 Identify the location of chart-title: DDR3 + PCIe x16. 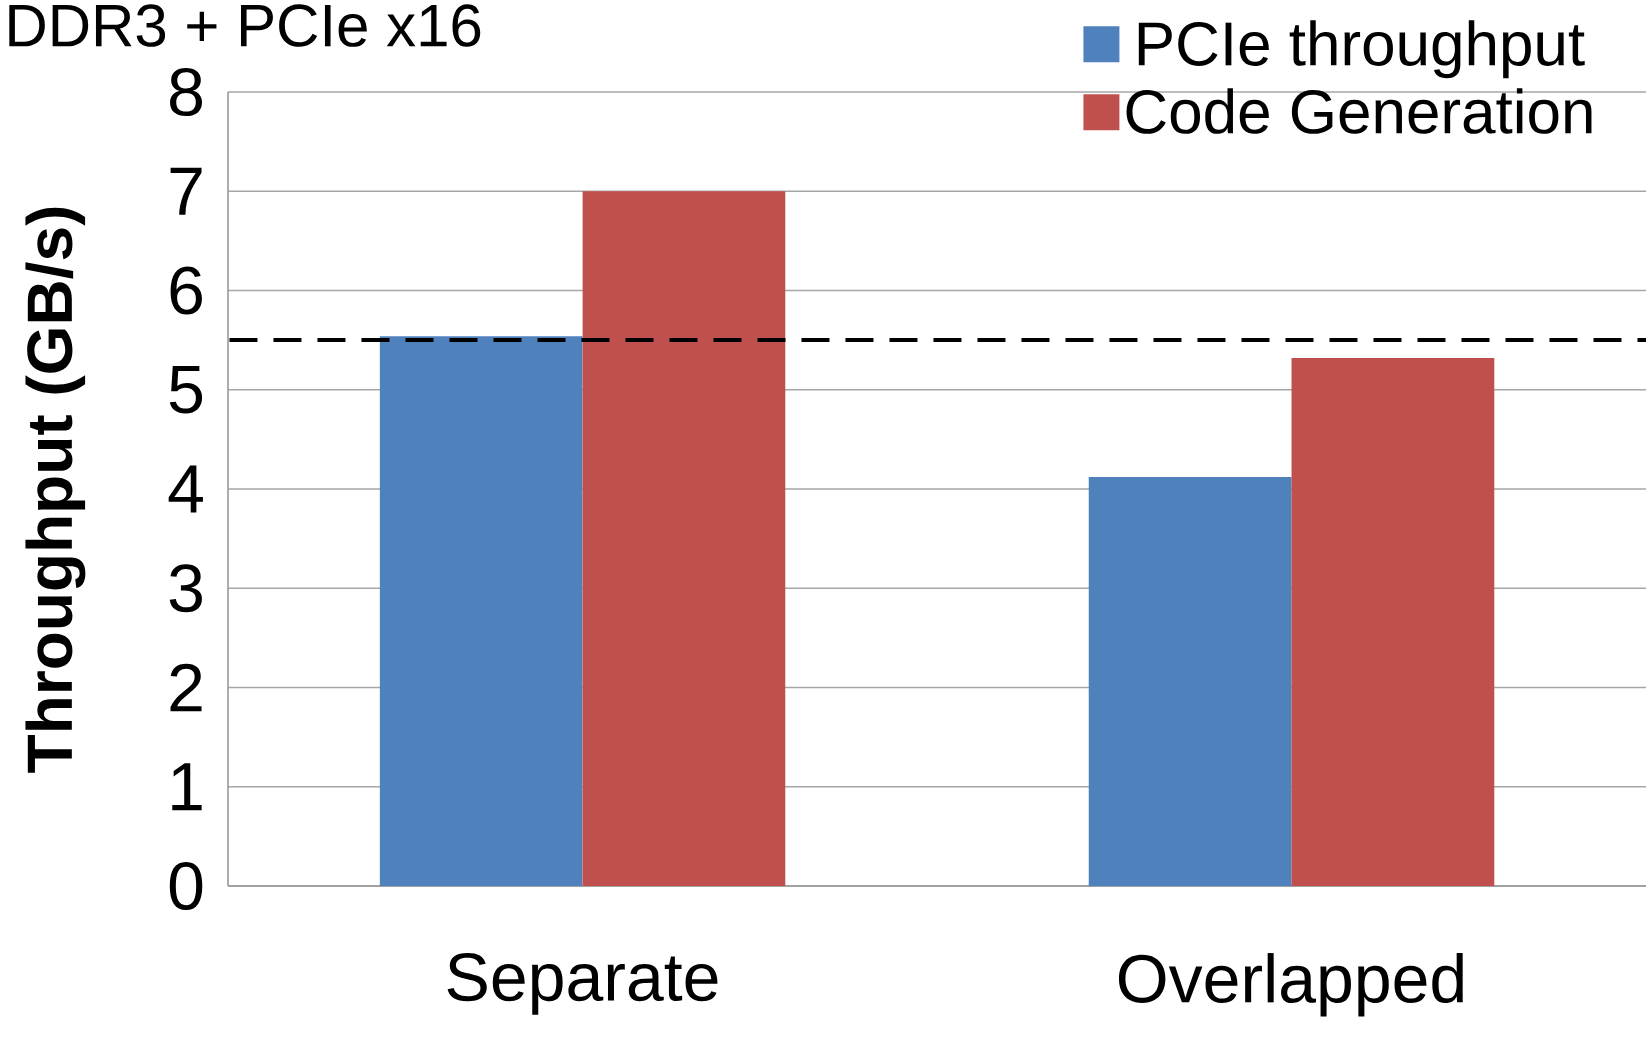
(245, 25).